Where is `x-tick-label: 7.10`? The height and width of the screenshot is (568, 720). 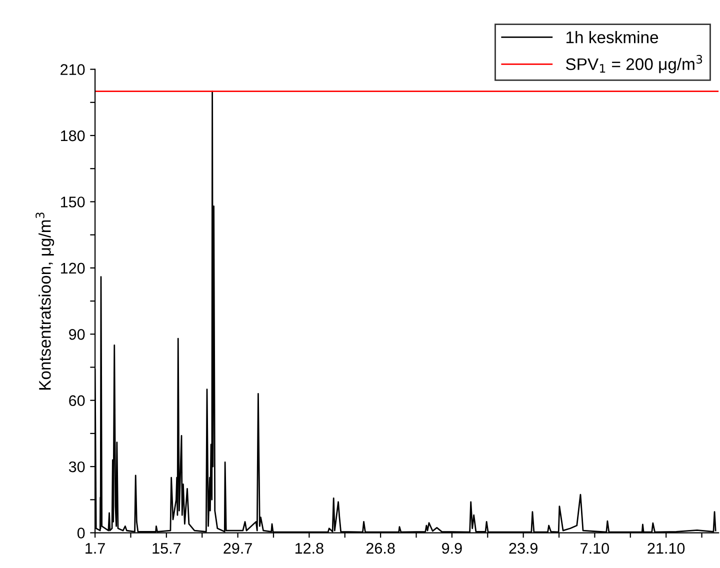 x-tick-label: 7.10 is located at coordinates (594, 548).